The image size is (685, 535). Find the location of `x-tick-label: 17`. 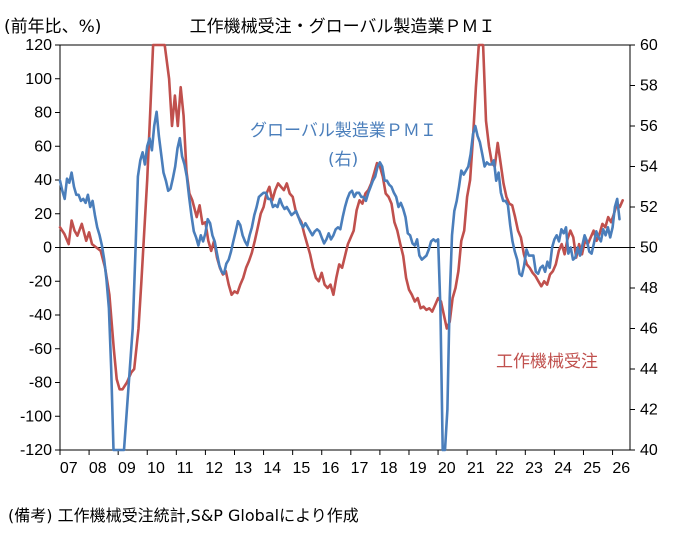

x-tick-label: 17 is located at coordinates (360, 468).